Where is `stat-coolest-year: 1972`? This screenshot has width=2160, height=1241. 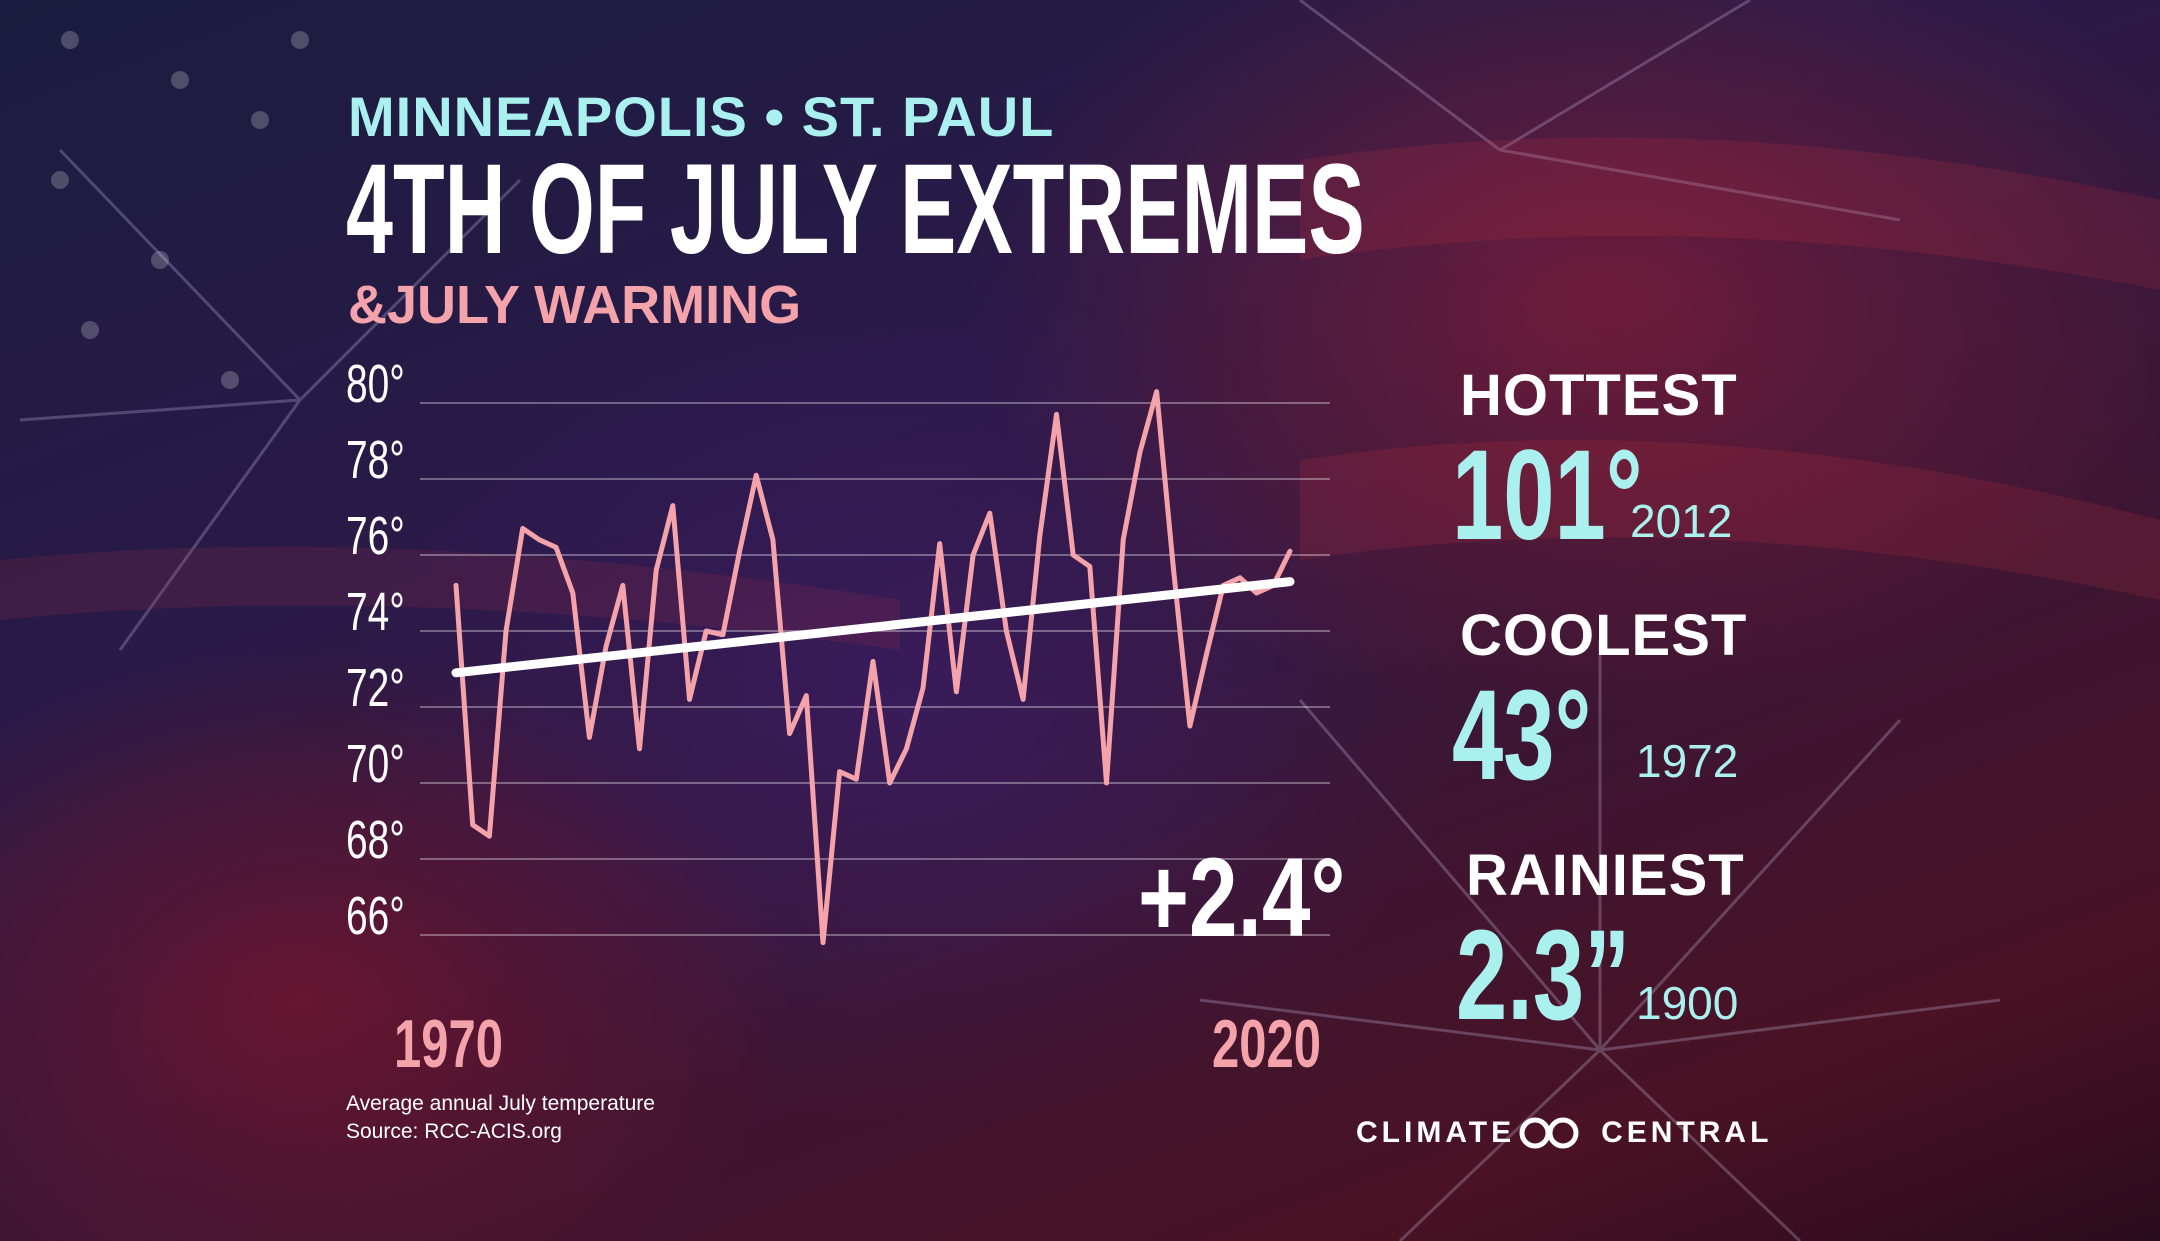 stat-coolest-year: 1972 is located at coordinates (1687, 761).